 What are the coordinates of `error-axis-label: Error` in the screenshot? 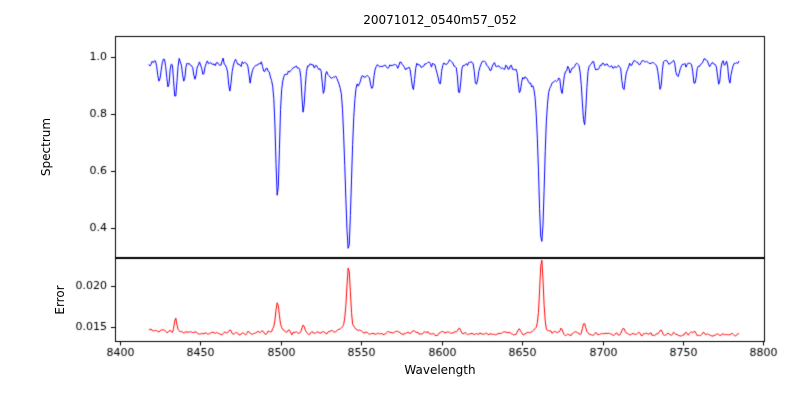 It's located at (60, 300).